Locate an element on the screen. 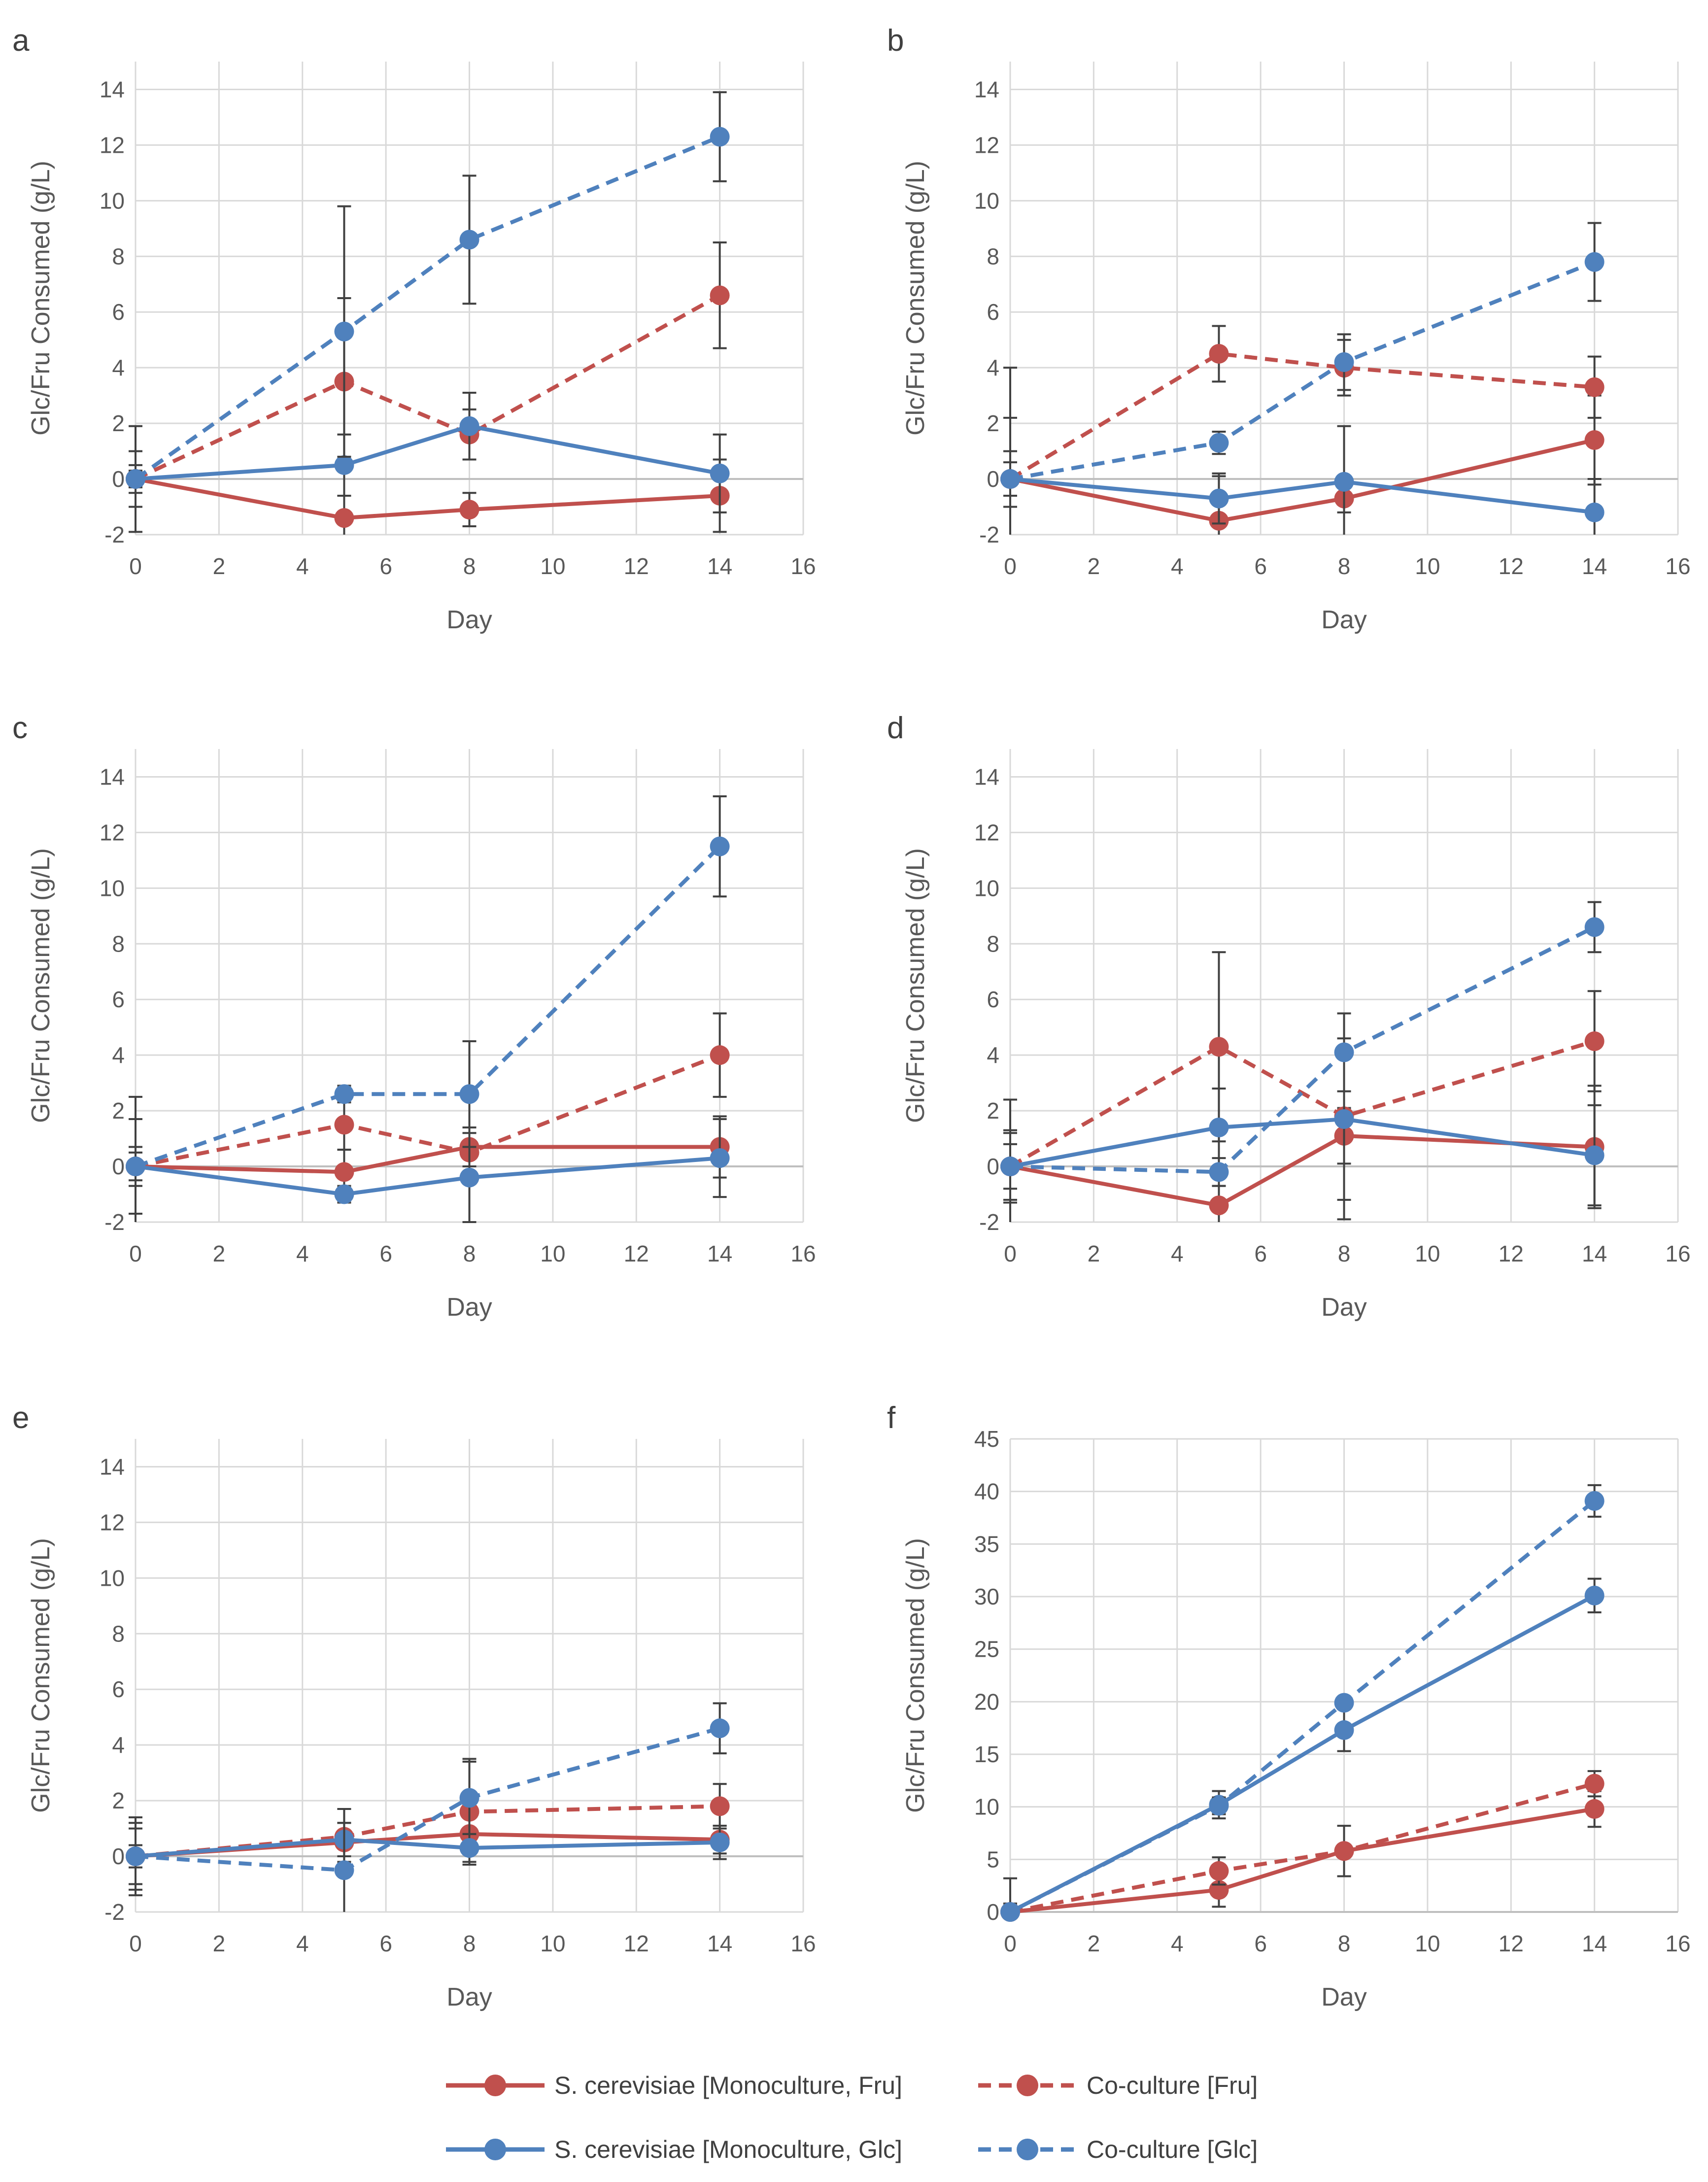 This screenshot has height=2182, width=1708. x-axis-title: Day is located at coordinates (1343, 1997).